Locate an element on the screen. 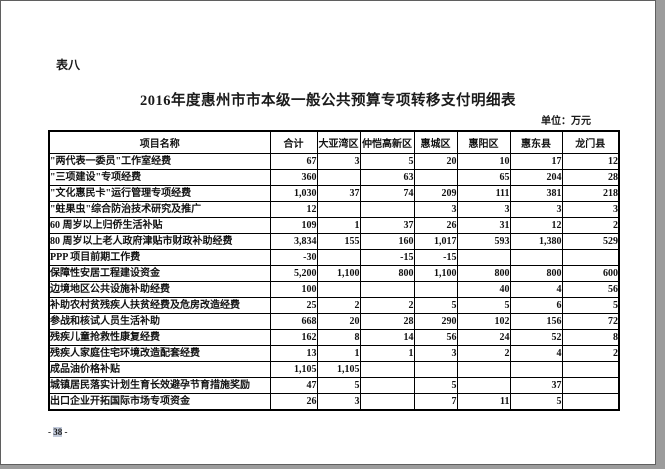  value-cell: 5,200 is located at coordinates (293, 273).